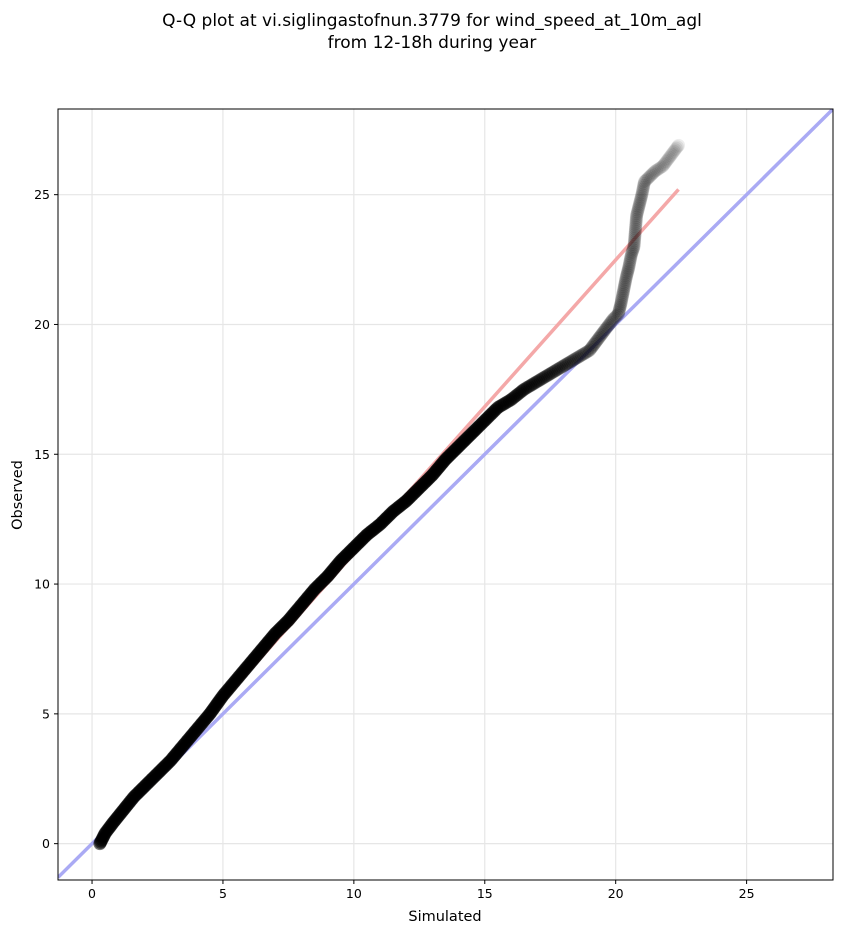 This screenshot has width=843, height=934. What do you see at coordinates (42, 324) in the screenshot?
I see `y-tick-label: 20` at bounding box center [42, 324].